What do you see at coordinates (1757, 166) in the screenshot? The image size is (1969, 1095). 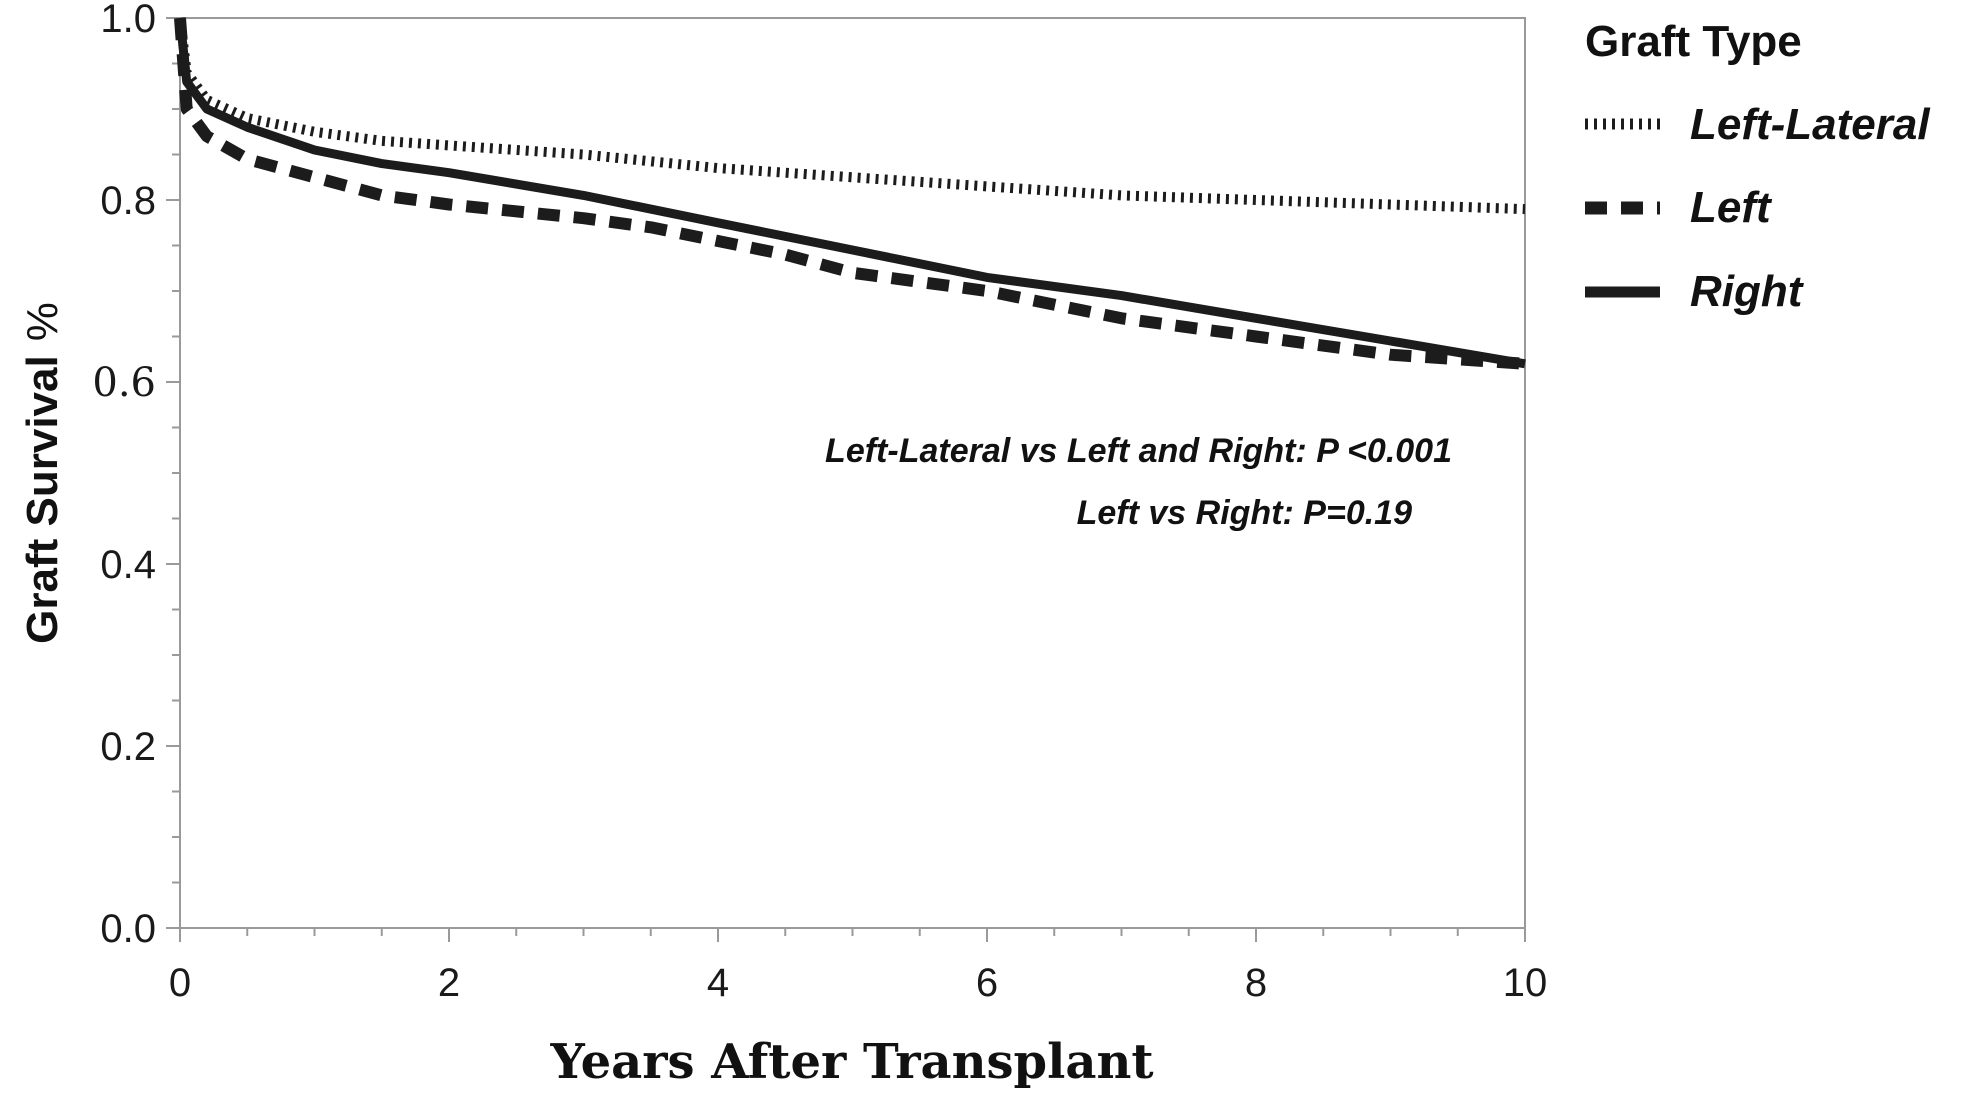 I see `legend: Graft Type Left-Lateral Left Right` at bounding box center [1757, 166].